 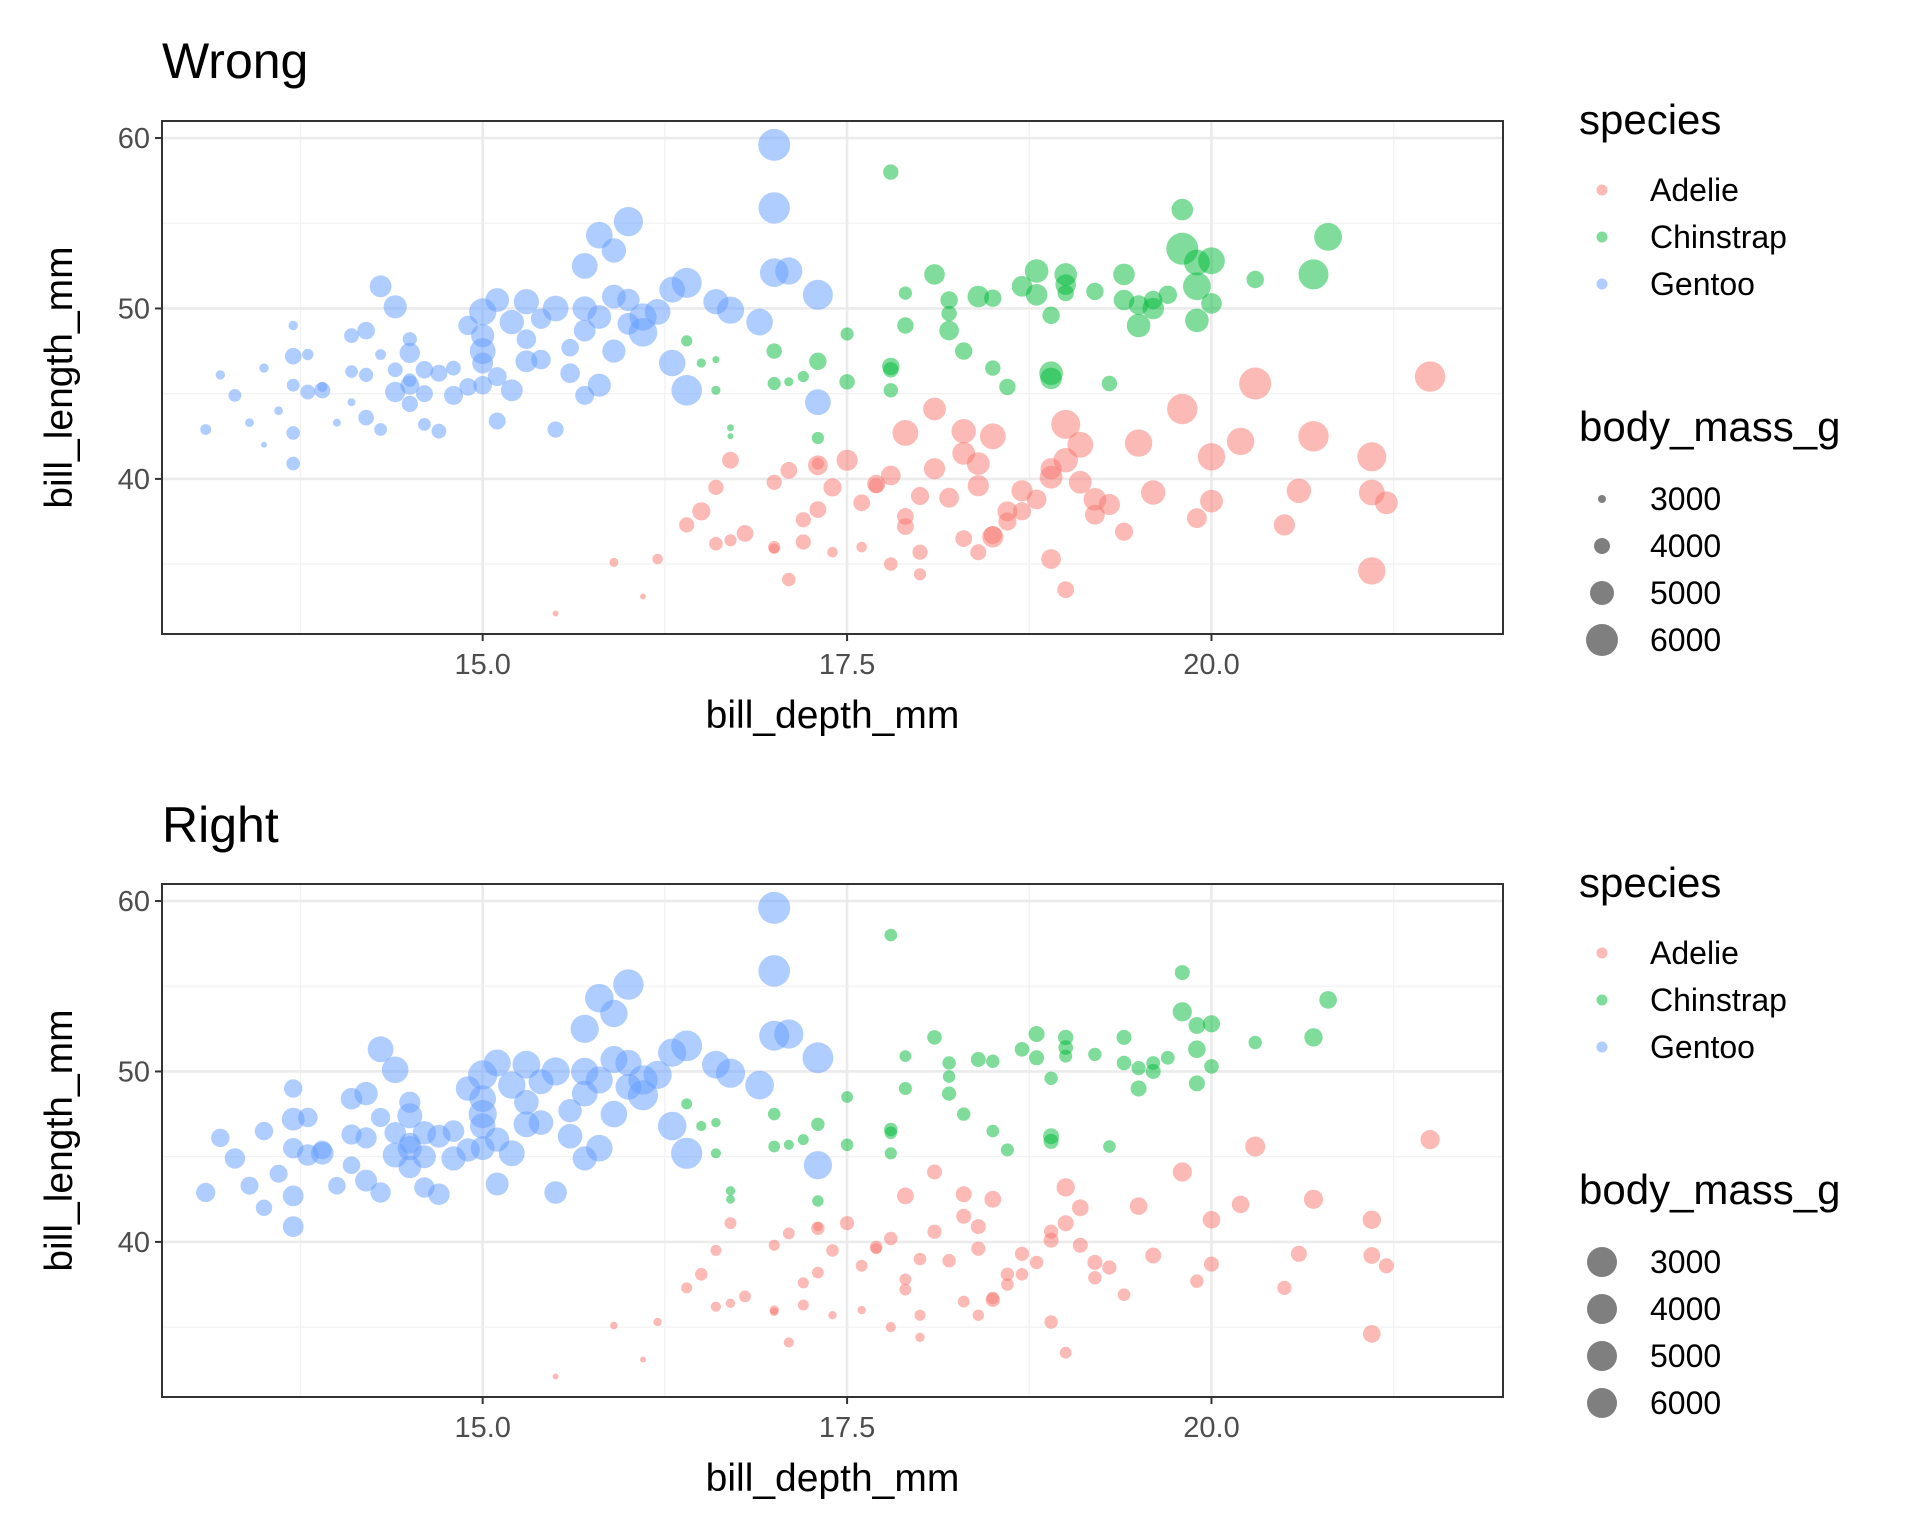 What do you see at coordinates (134, 309) in the screenshot?
I see `y-tick-label: 50` at bounding box center [134, 309].